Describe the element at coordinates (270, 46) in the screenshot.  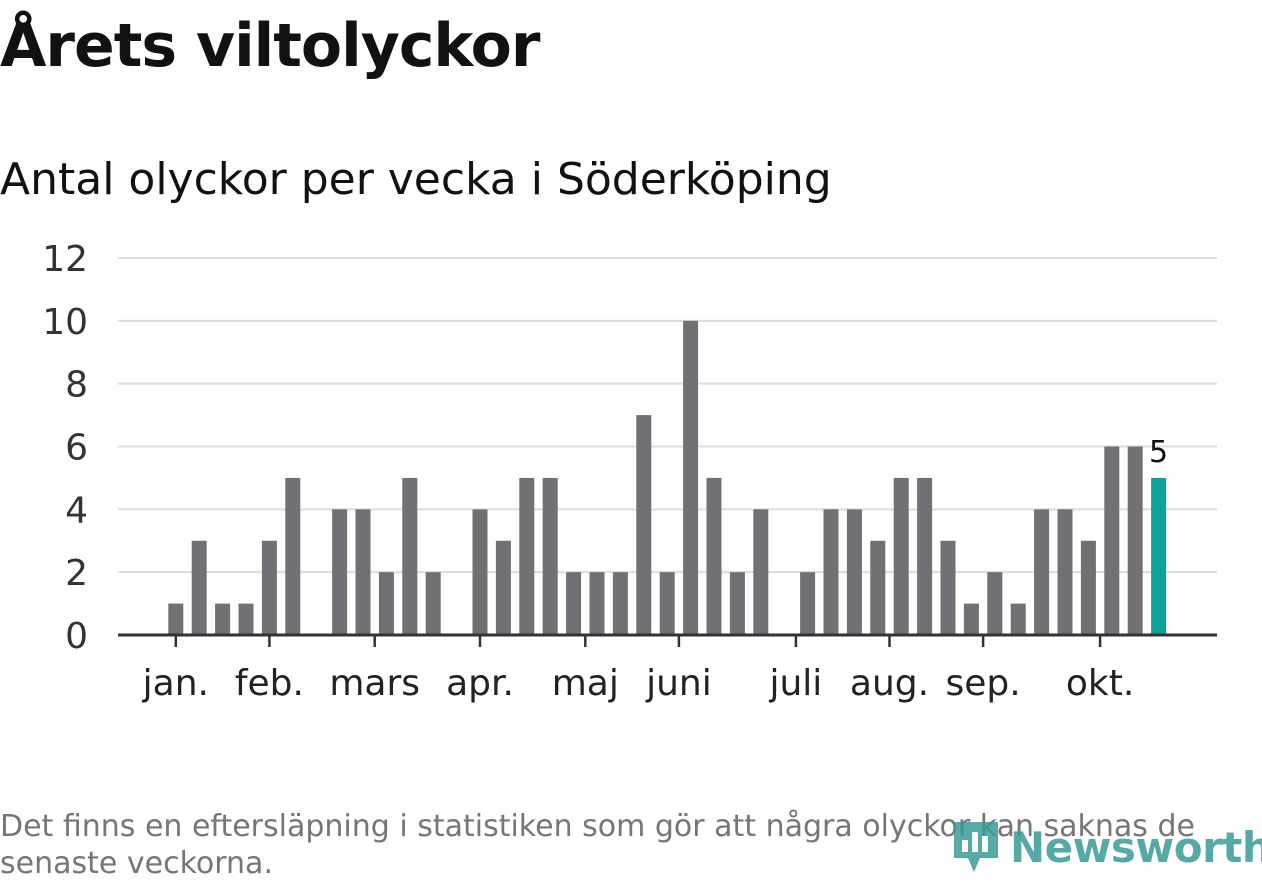
I see `chart-title: Årets viltolyckor` at that location.